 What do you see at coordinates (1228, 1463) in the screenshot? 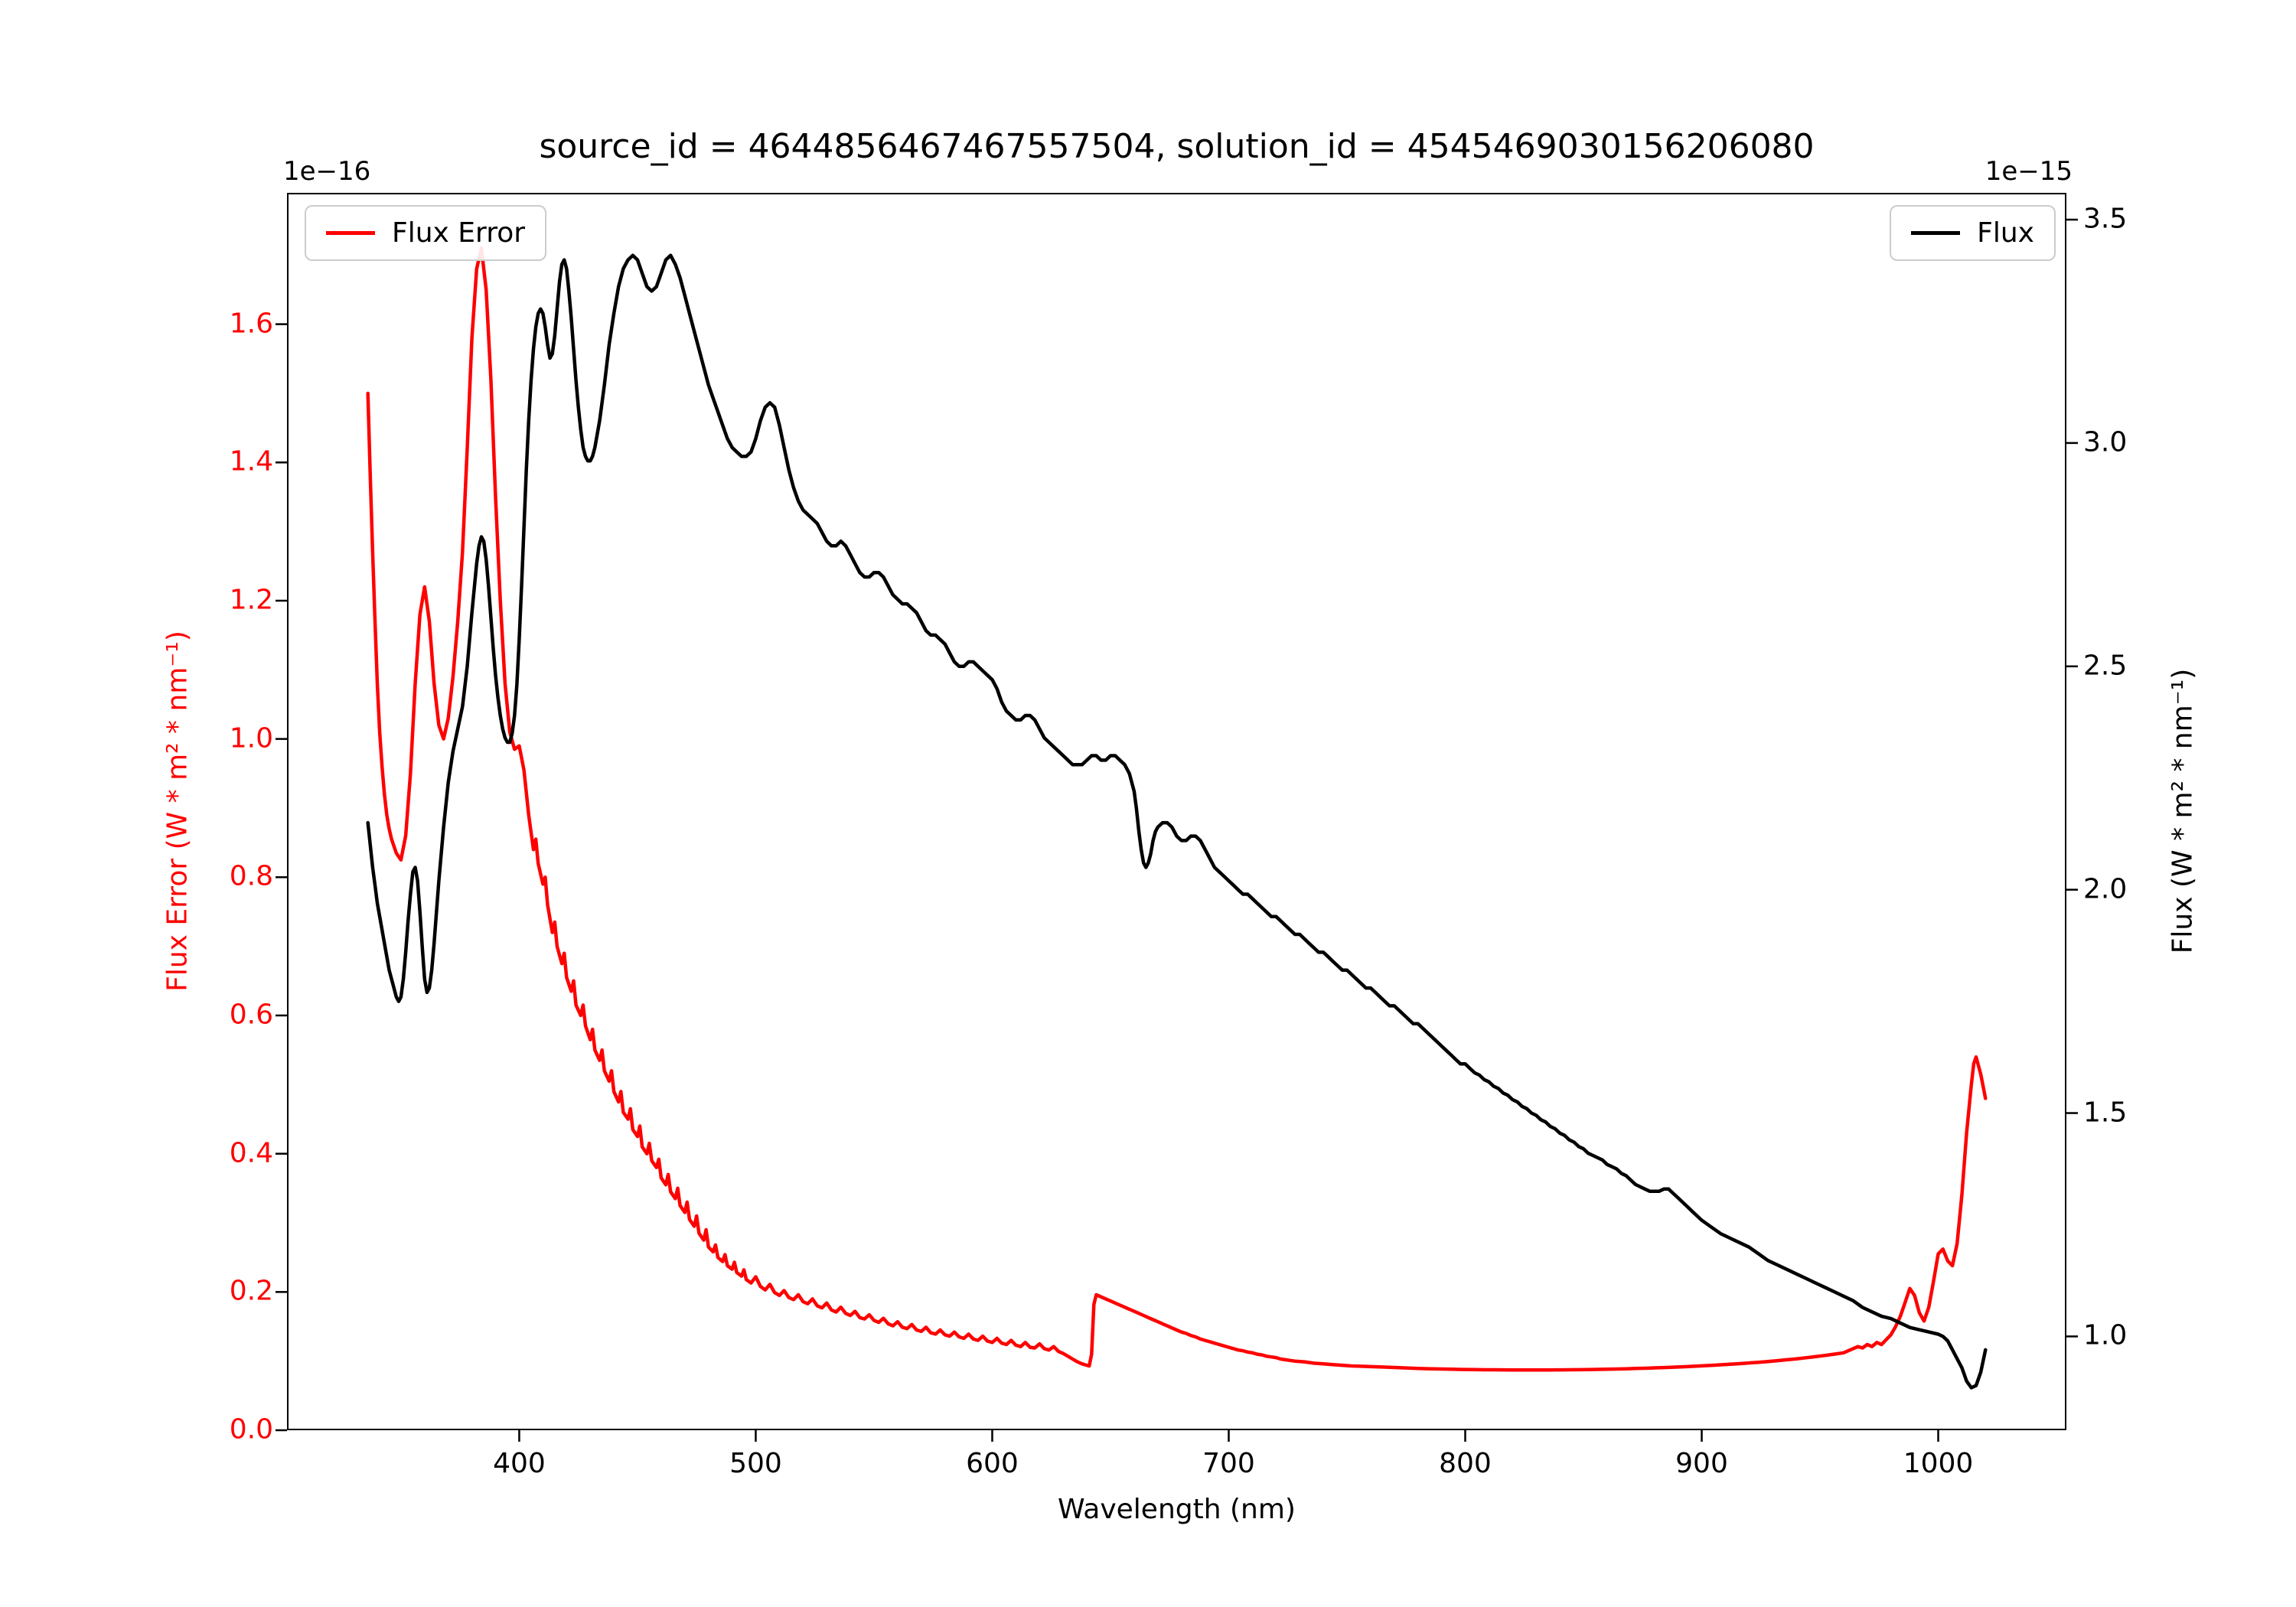
I see `x-tick-label: 700` at bounding box center [1228, 1463].